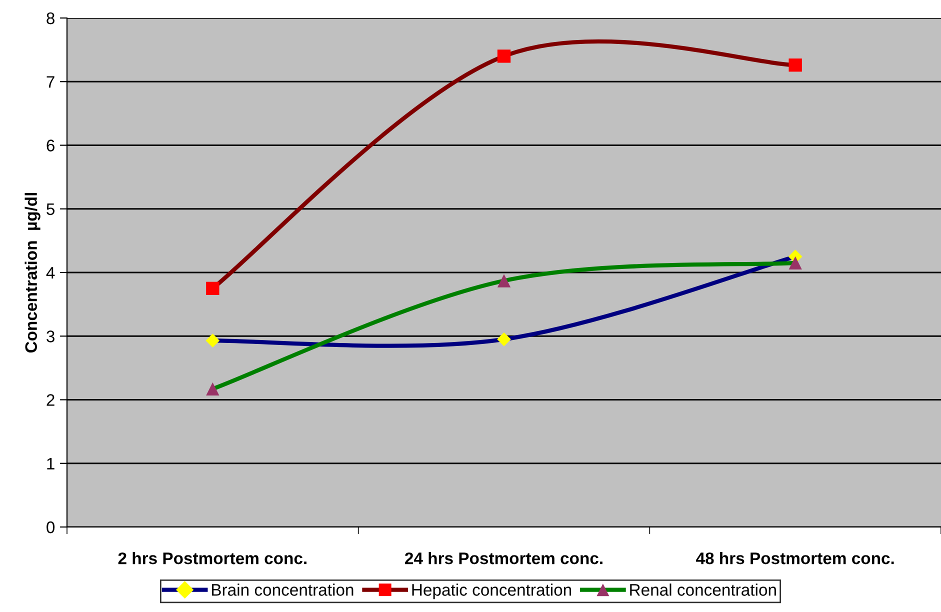 The image size is (941, 612). Describe the element at coordinates (50, 18) in the screenshot. I see `y-tick-label: 8` at that location.